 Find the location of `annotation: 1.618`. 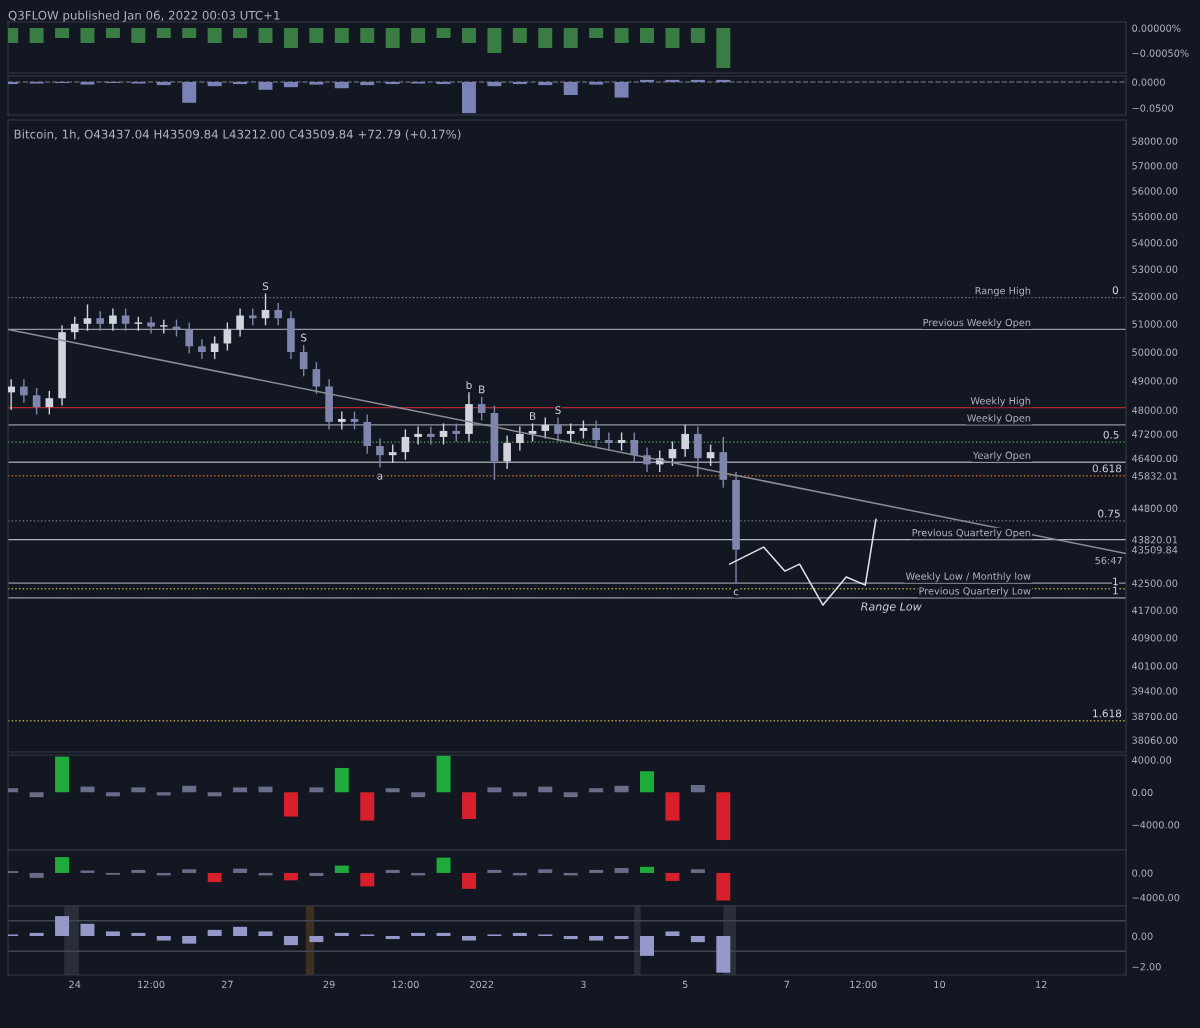

annotation: 1.618 is located at coordinates (1107, 713).